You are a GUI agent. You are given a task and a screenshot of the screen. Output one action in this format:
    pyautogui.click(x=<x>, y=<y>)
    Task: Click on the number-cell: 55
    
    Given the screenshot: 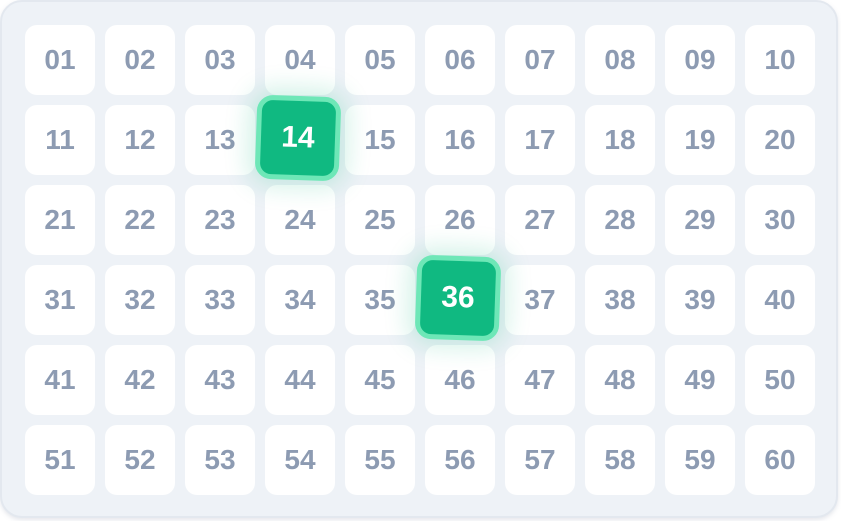 What is the action you would take?
    pyautogui.click(x=380, y=460)
    